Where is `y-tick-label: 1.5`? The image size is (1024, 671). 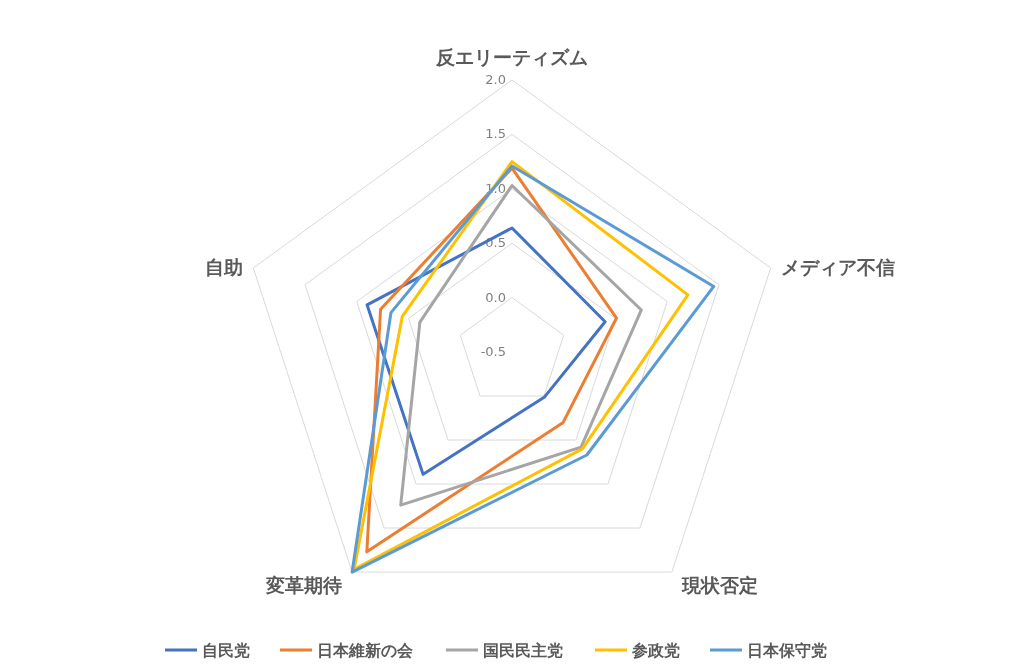
y-tick-label: 1.5 is located at coordinates (495, 134).